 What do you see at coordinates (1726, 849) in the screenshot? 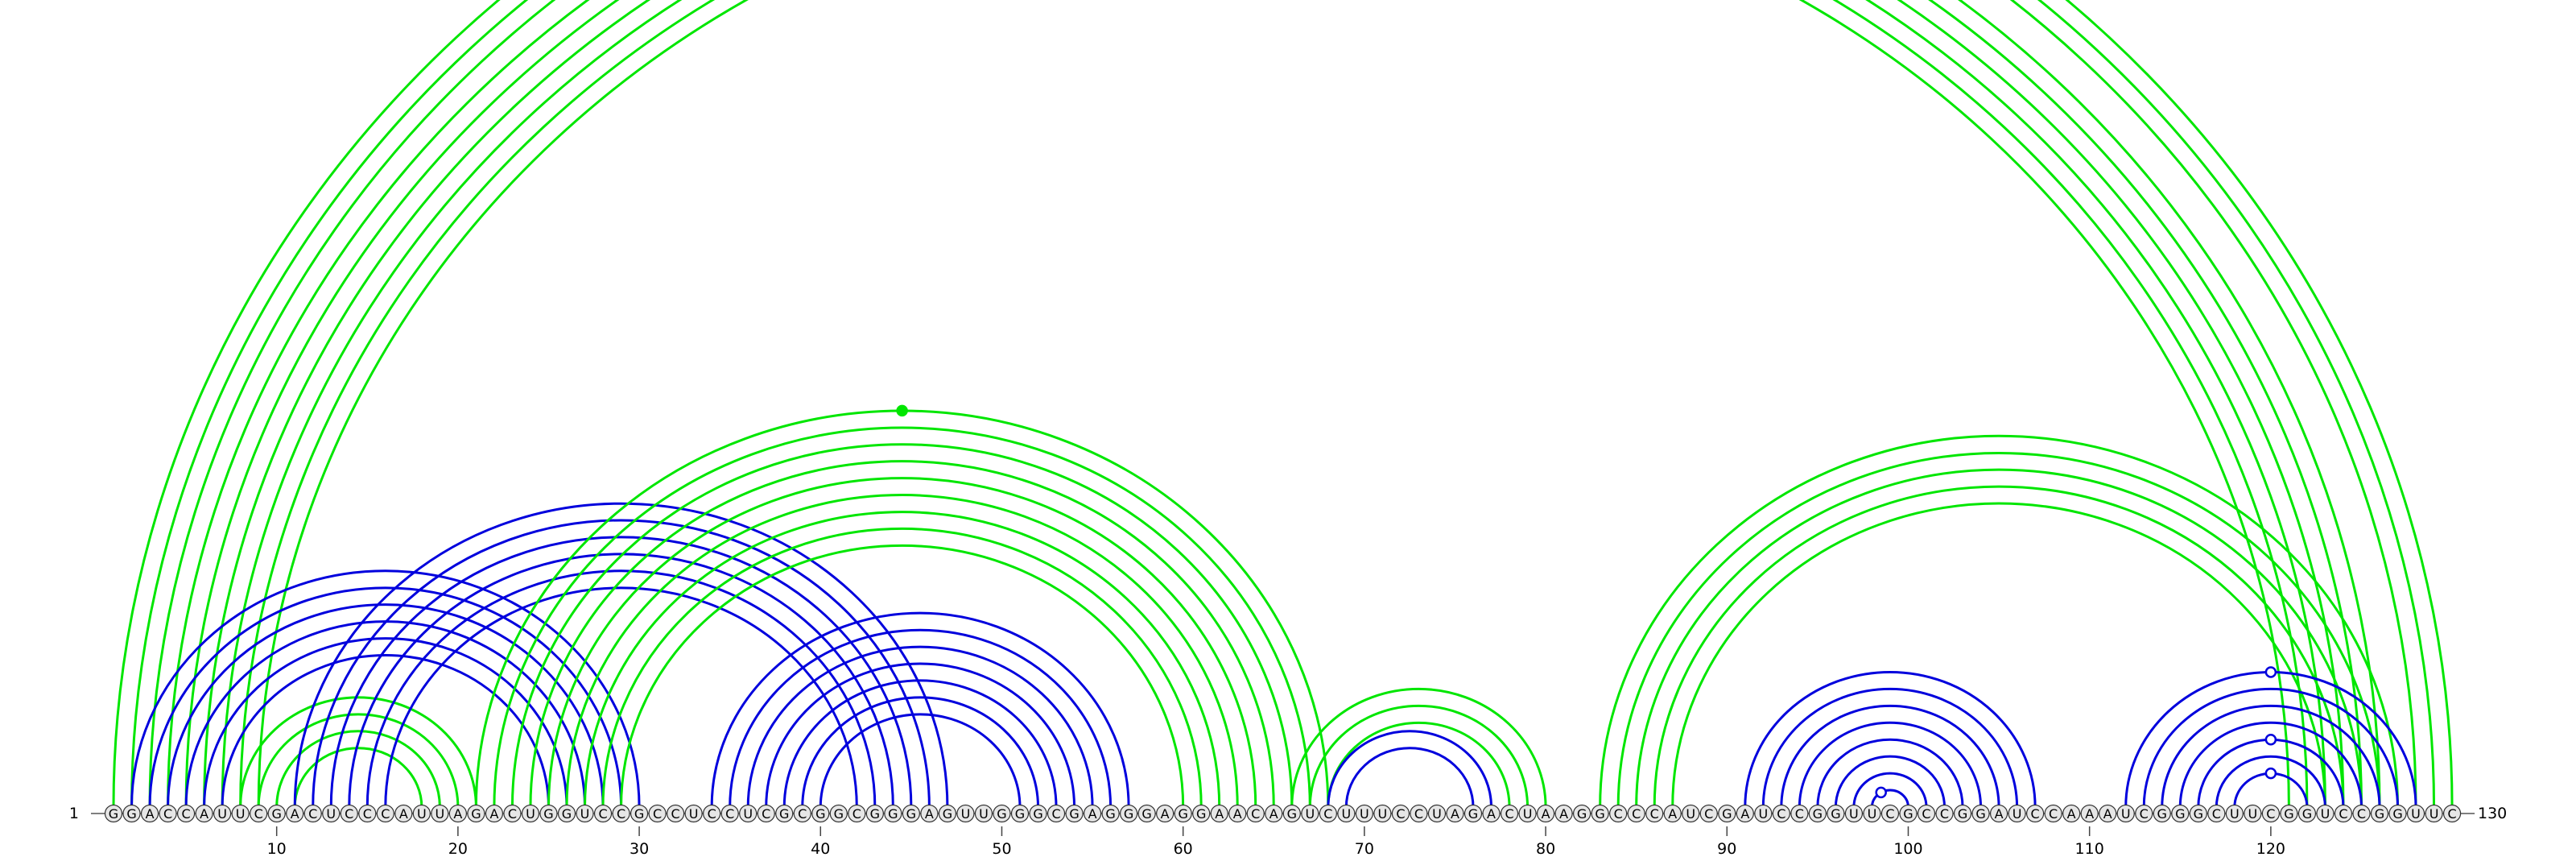
I see `tick-label: 90` at bounding box center [1726, 849].